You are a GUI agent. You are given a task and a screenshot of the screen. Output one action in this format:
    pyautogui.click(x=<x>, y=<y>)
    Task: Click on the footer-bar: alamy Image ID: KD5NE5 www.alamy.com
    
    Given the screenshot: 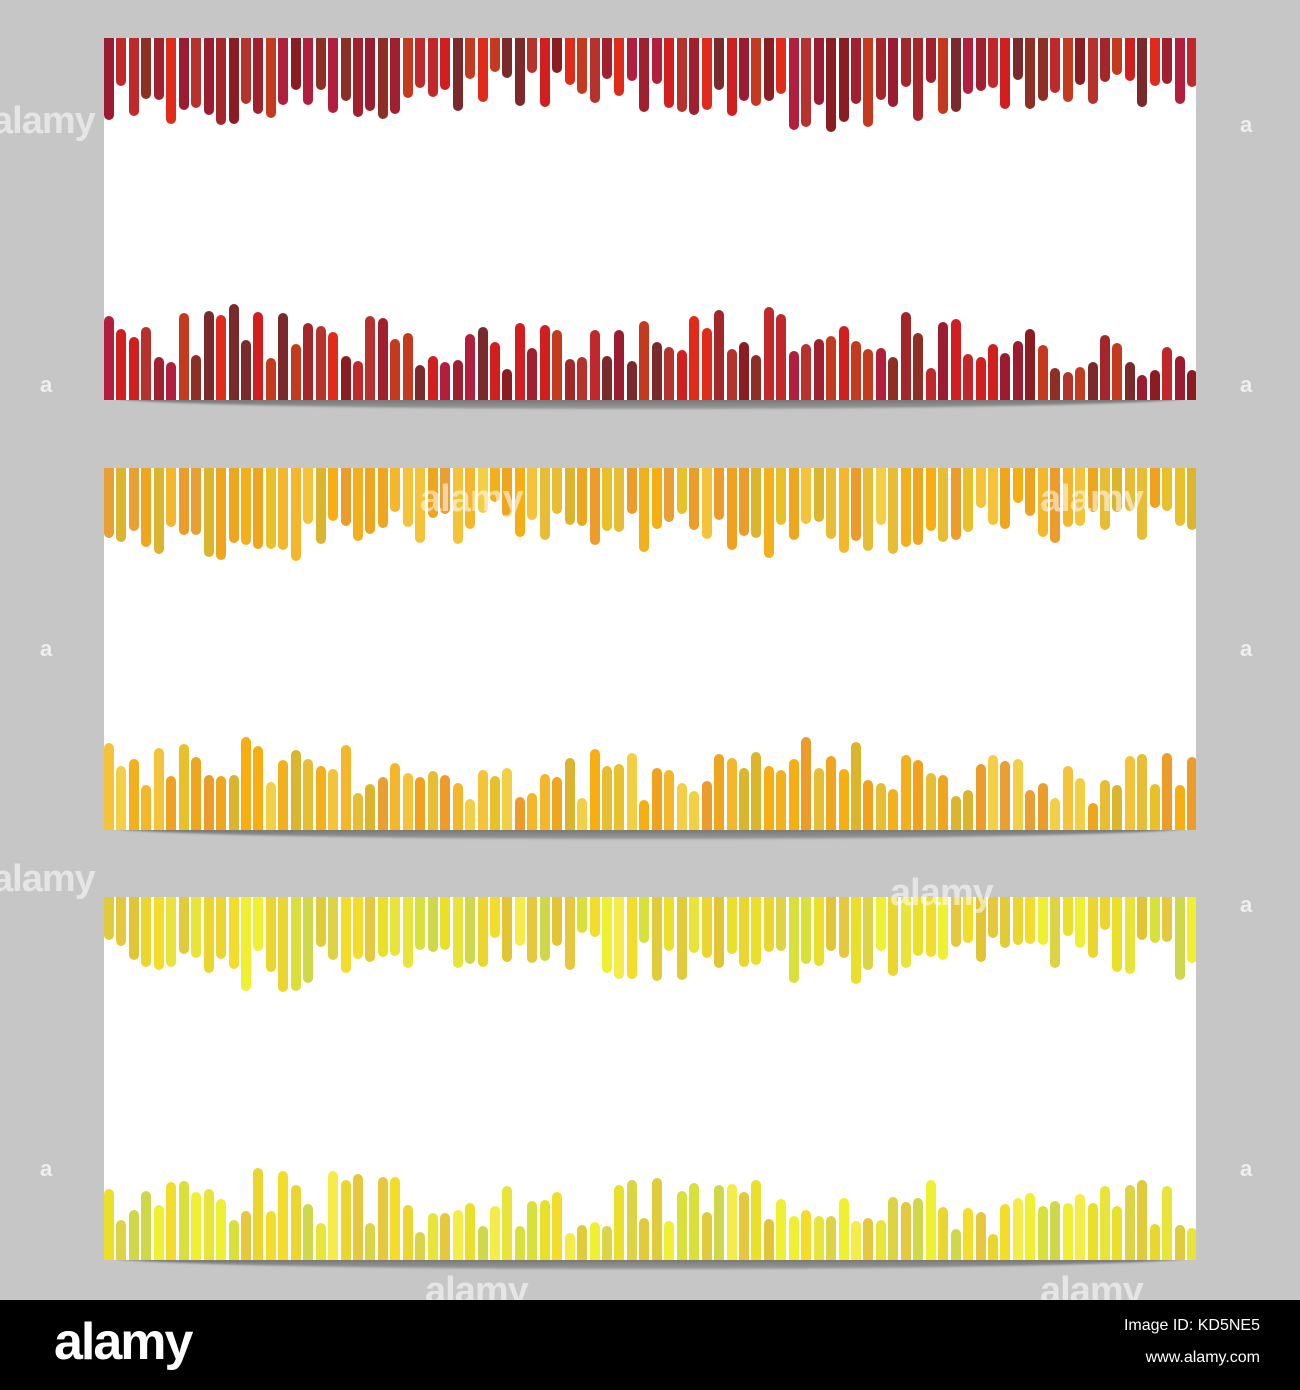 What is the action you would take?
    pyautogui.click(x=650, y=1345)
    